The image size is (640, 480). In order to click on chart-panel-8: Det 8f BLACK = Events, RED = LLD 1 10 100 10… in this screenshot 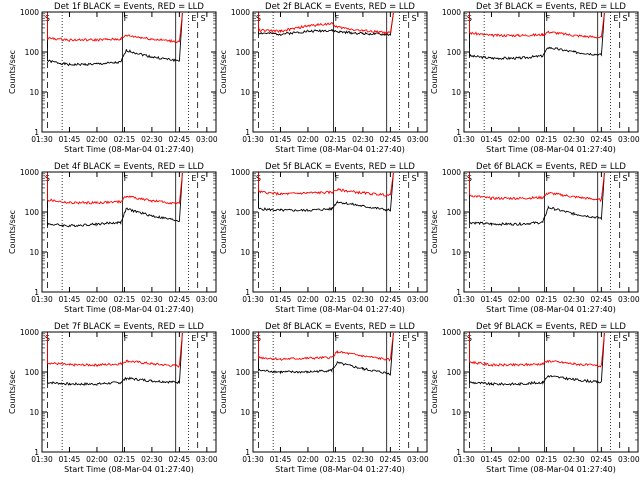, I will do `click(324, 398)`.